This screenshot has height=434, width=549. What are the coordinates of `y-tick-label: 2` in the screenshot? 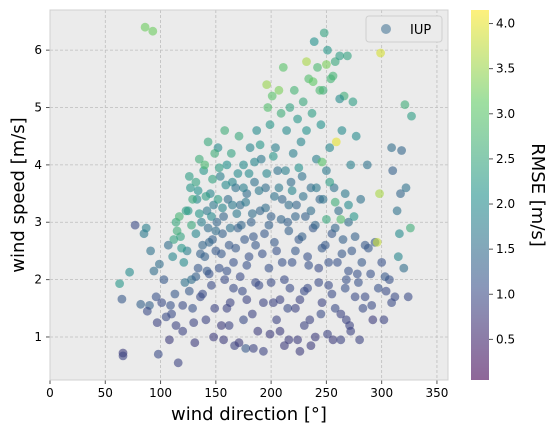 It's located at (38, 280).